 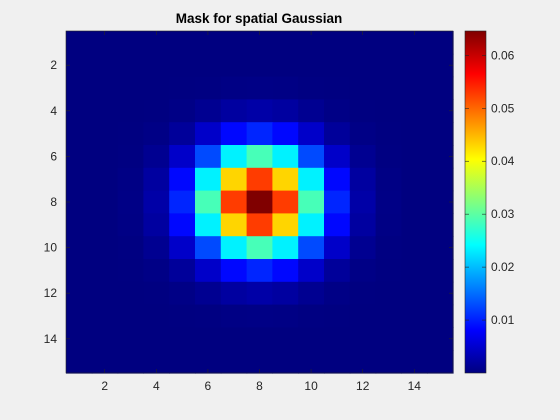 What do you see at coordinates (503, 161) in the screenshot?
I see `colorbar-tick-label: 0.04` at bounding box center [503, 161].